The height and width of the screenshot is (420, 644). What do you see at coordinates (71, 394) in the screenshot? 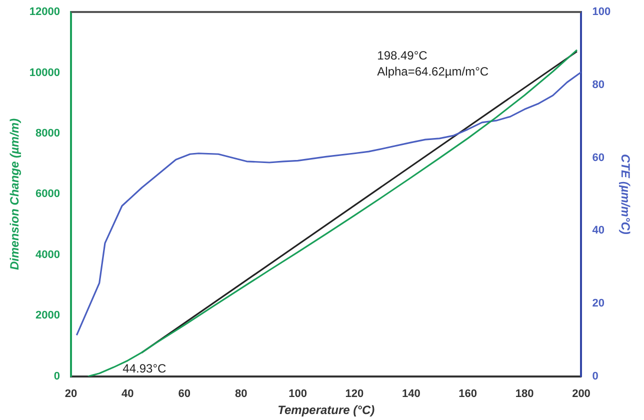
I see `x-tick-label: 20` at bounding box center [71, 394].